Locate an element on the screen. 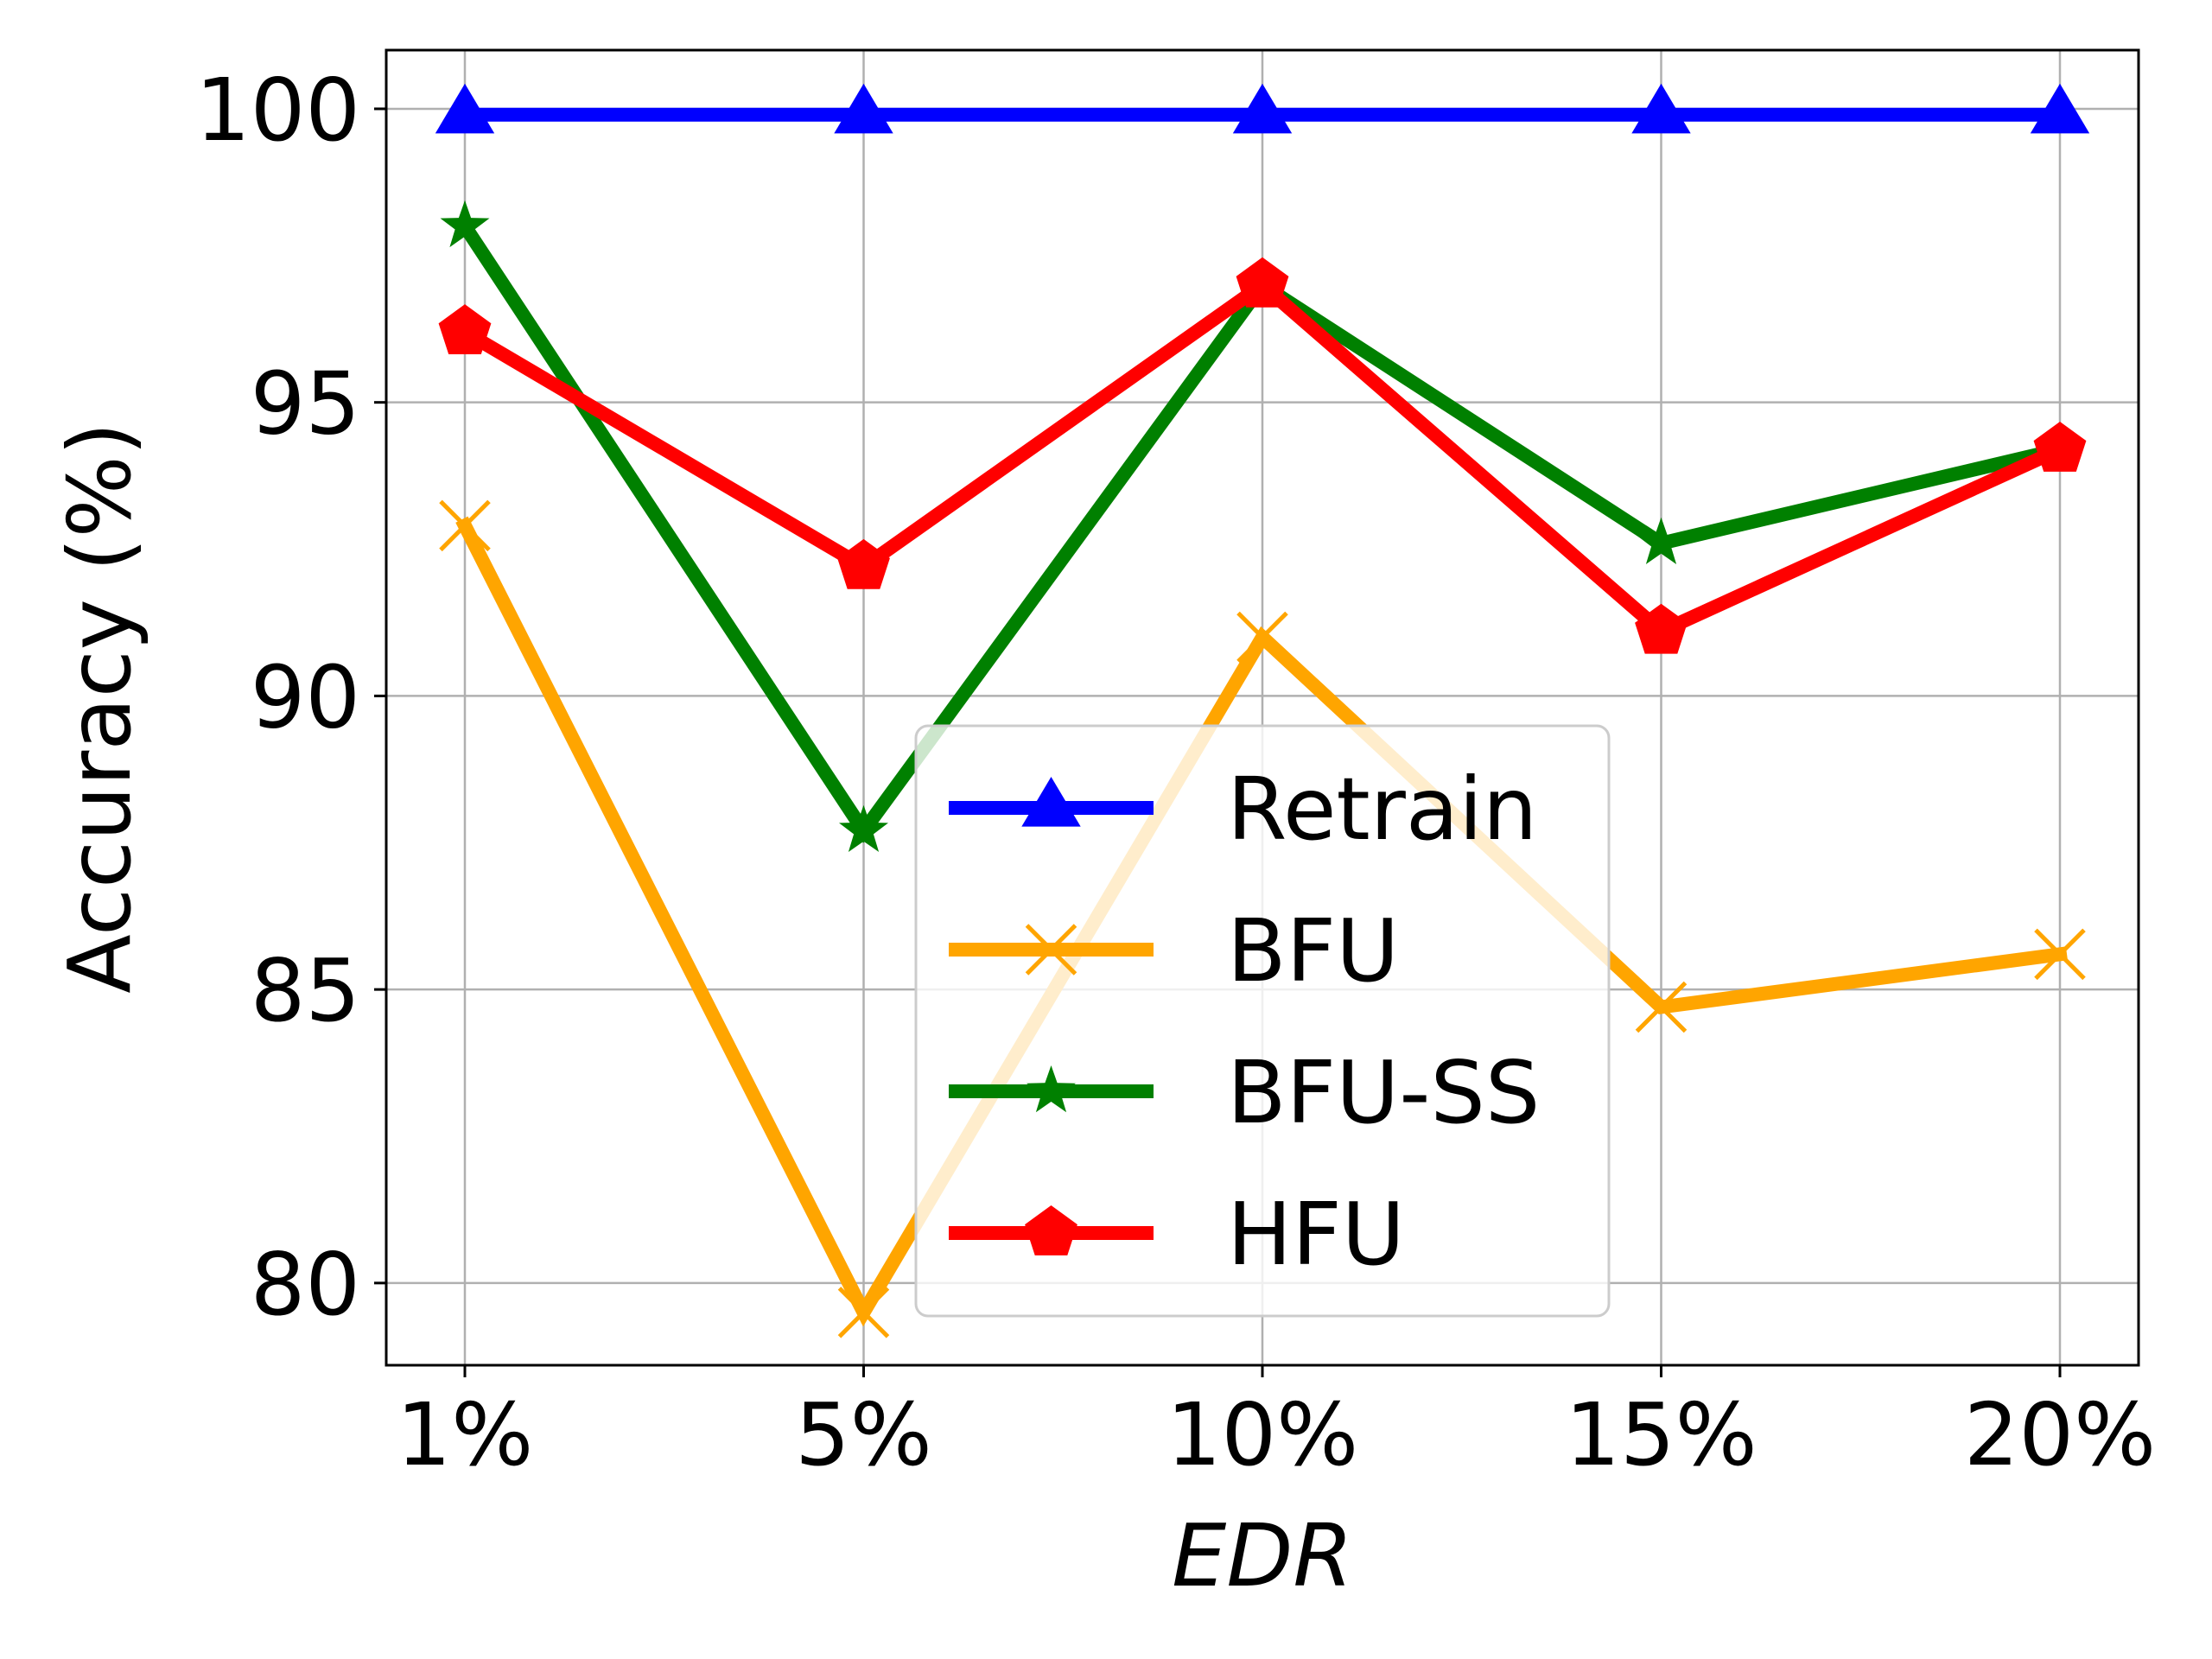 This screenshot has height=1659, width=2212. legend-item-hfu: HFU is located at coordinates (1177, 1234).